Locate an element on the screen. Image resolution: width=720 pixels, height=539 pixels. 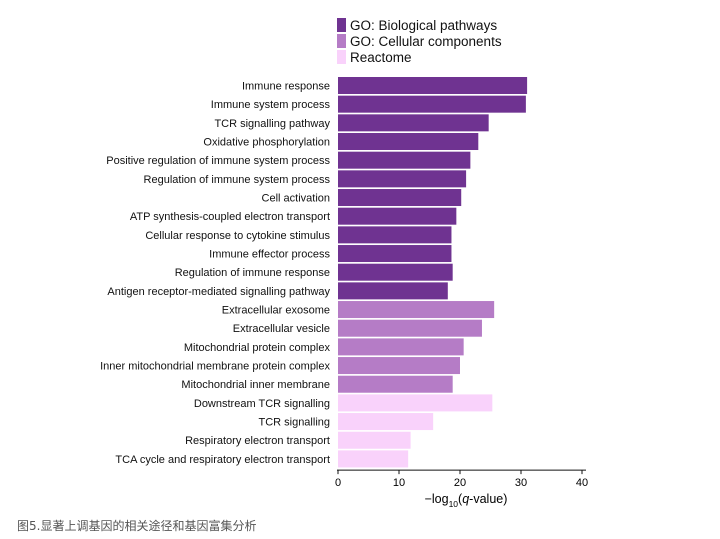
category-label: Respiratory electron transport is located at coordinates (257, 441).